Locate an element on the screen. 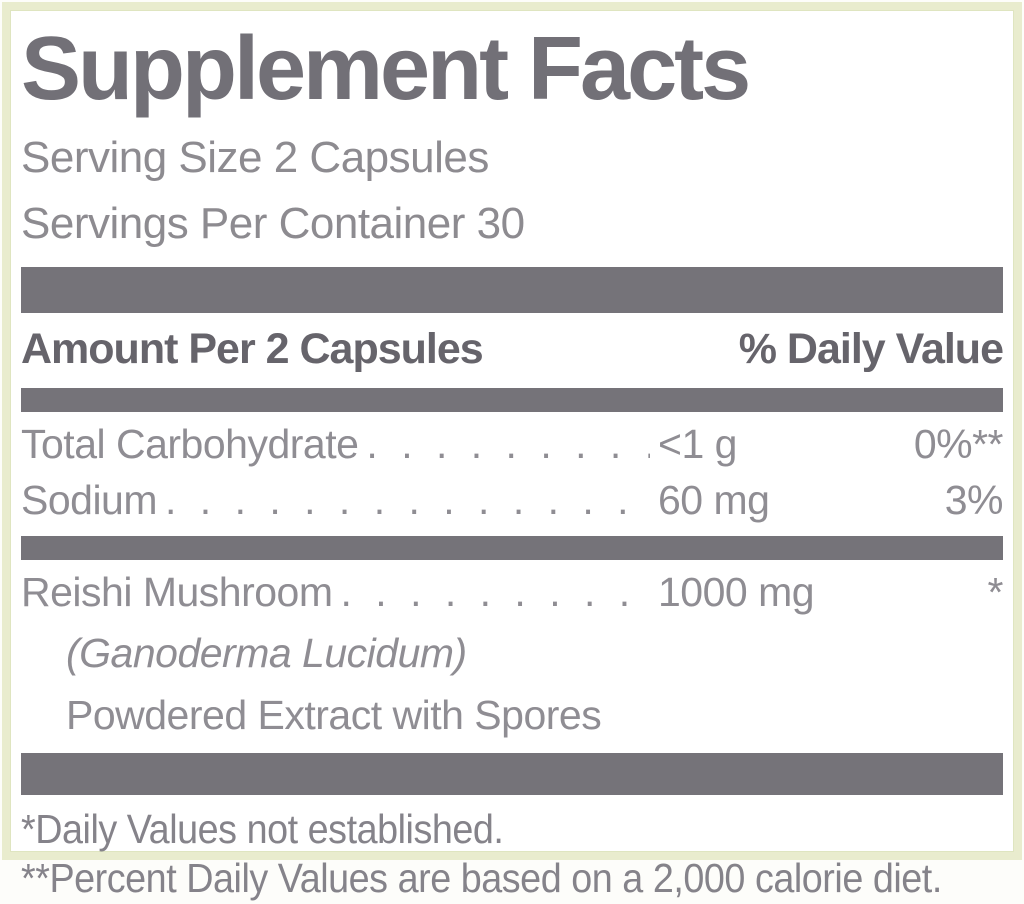 The height and width of the screenshot is (904, 1024). nutrient-name: Total Carbohydrate is located at coordinates (190, 444).